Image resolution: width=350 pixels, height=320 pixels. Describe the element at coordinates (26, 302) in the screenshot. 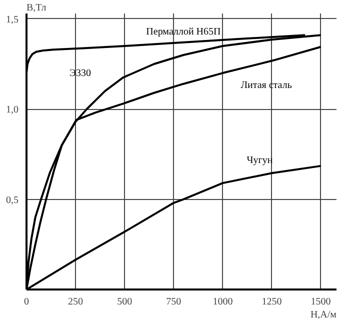

I see `x-tick-label: 0` at that location.